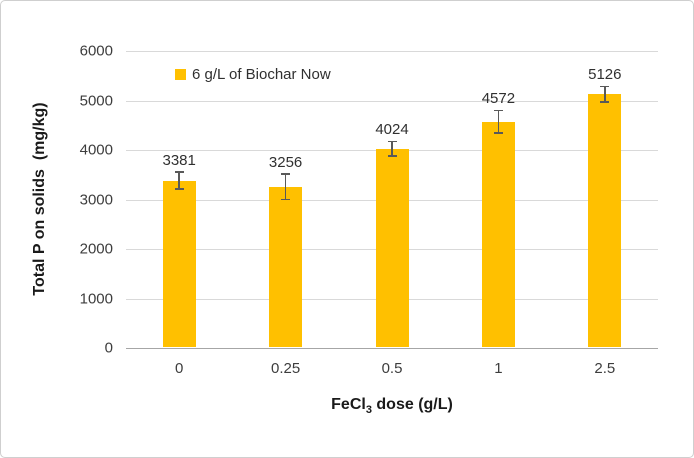  Describe the element at coordinates (605, 368) in the screenshot. I see `x-tick-label: 2.5` at that location.